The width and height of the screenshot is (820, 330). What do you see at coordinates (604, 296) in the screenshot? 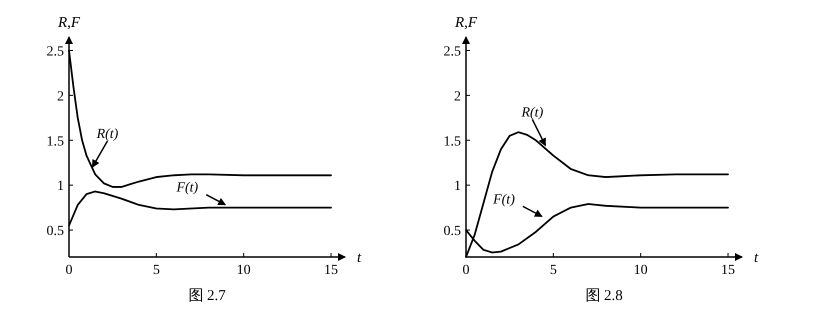
I see `text: 图 2.8` at bounding box center [604, 296].